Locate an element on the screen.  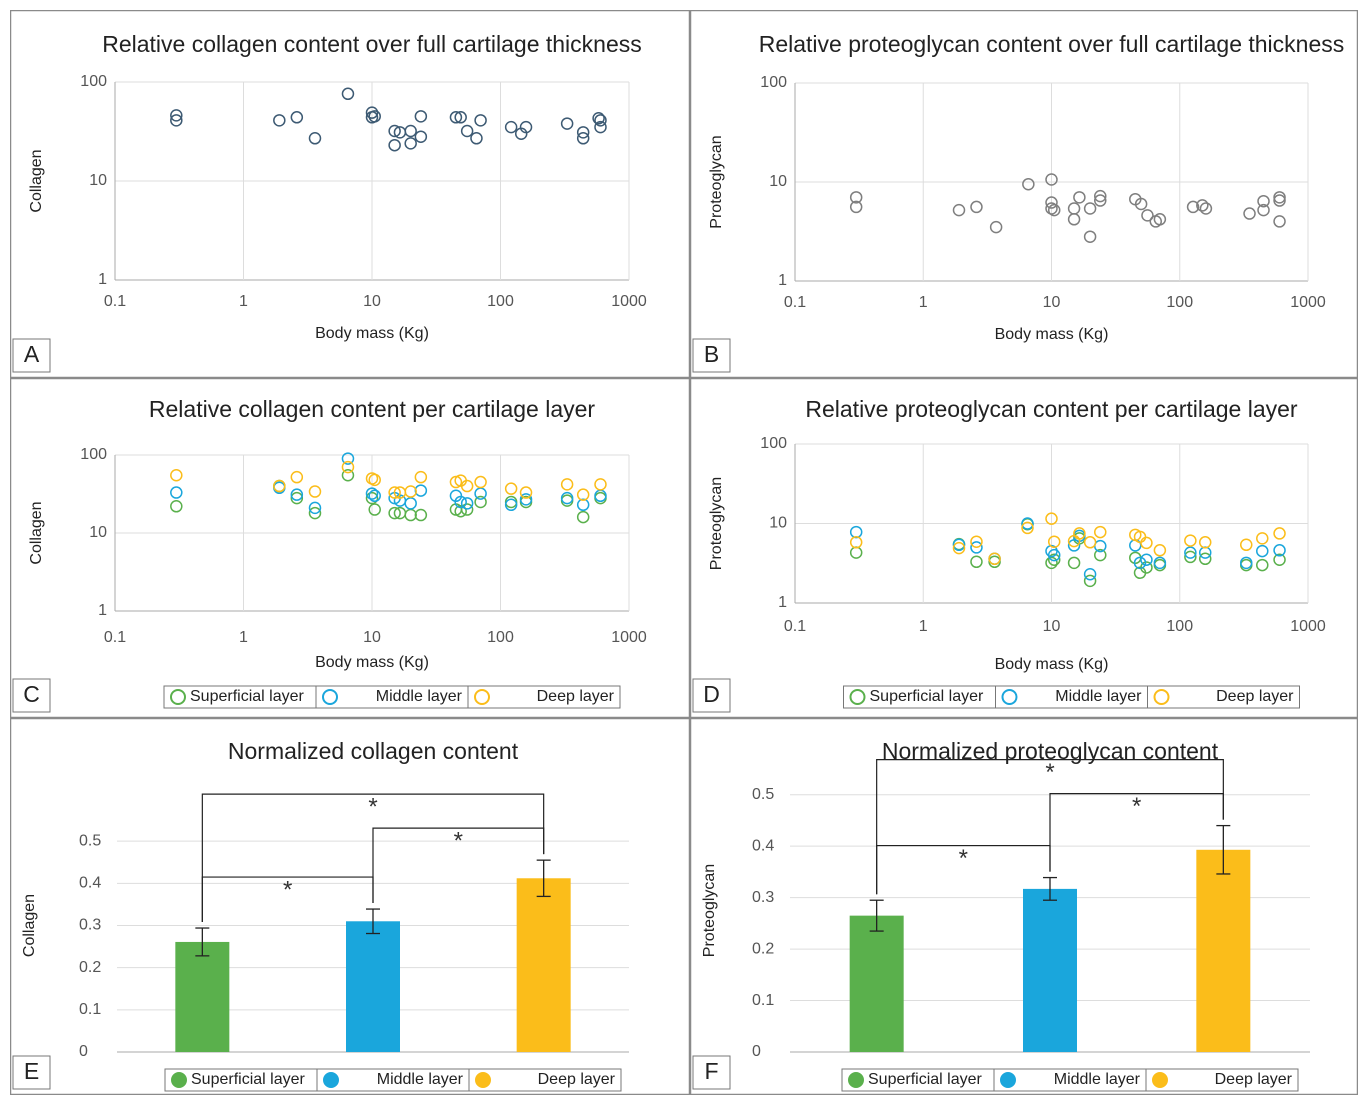
legend-label: Middle layer is located at coordinates (419, 696).